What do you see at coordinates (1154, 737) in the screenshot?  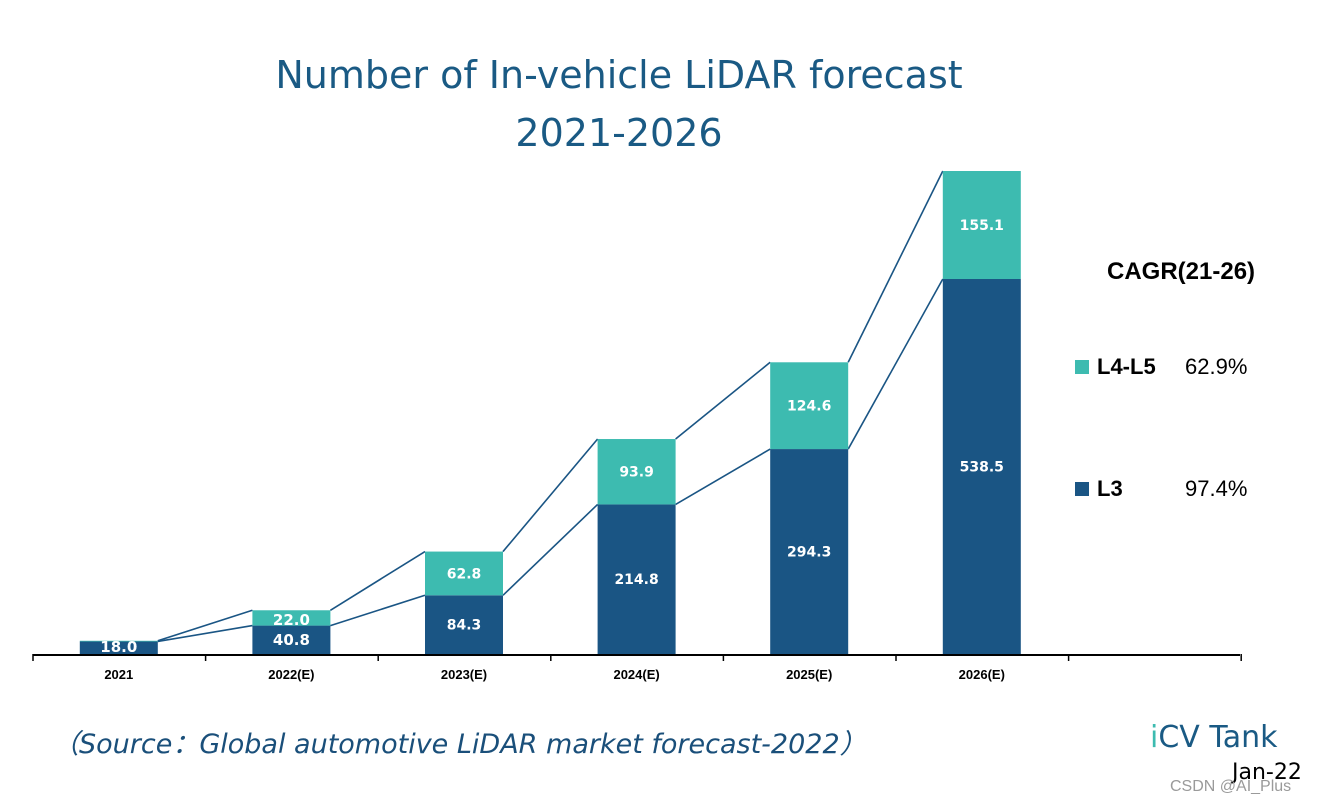 I see `brand-prefix: i` at bounding box center [1154, 737].